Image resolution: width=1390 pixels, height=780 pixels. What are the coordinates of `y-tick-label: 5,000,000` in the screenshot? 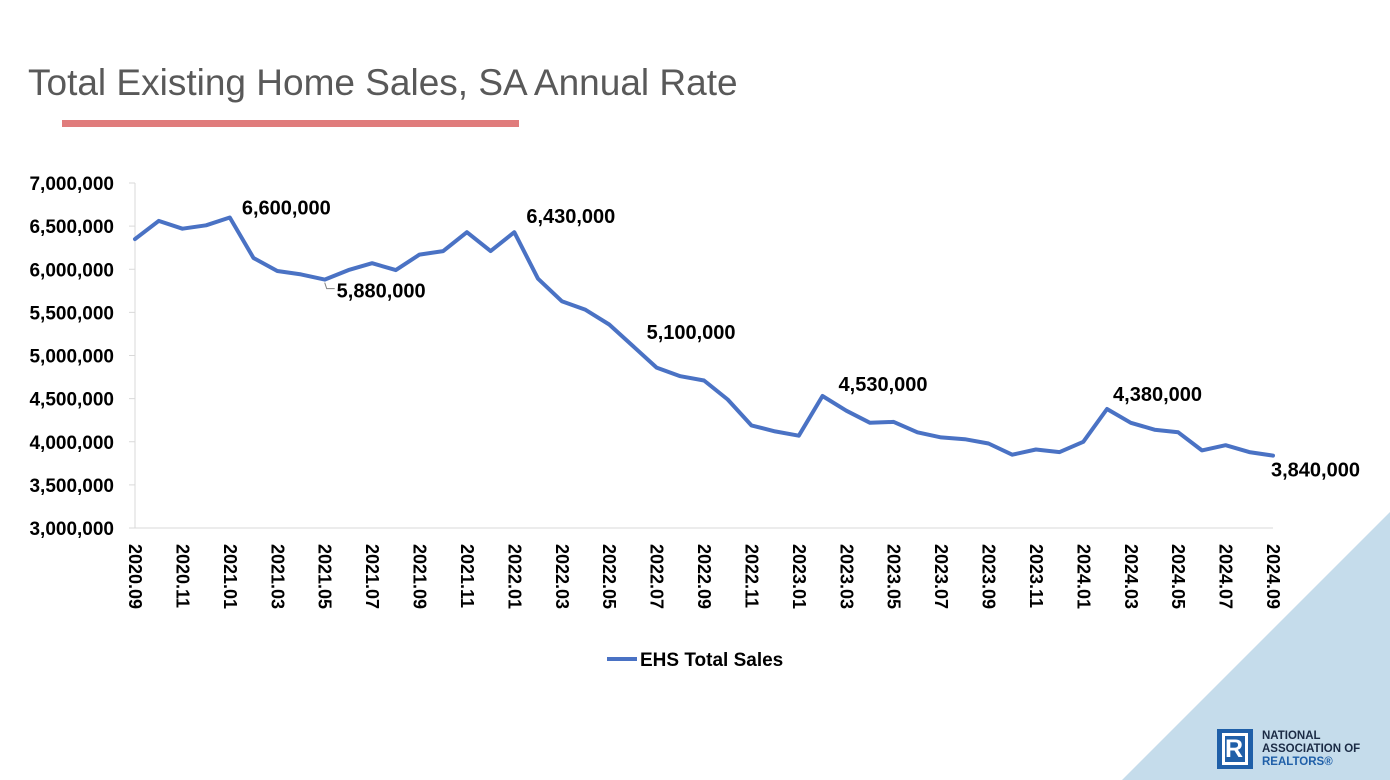 It's located at (71, 357).